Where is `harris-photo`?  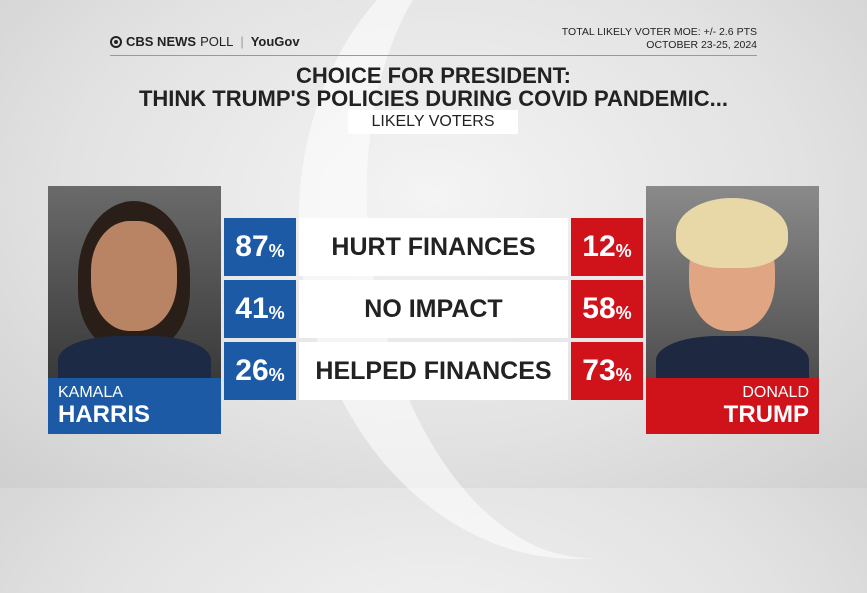
harris-photo is located at coordinates (134, 282).